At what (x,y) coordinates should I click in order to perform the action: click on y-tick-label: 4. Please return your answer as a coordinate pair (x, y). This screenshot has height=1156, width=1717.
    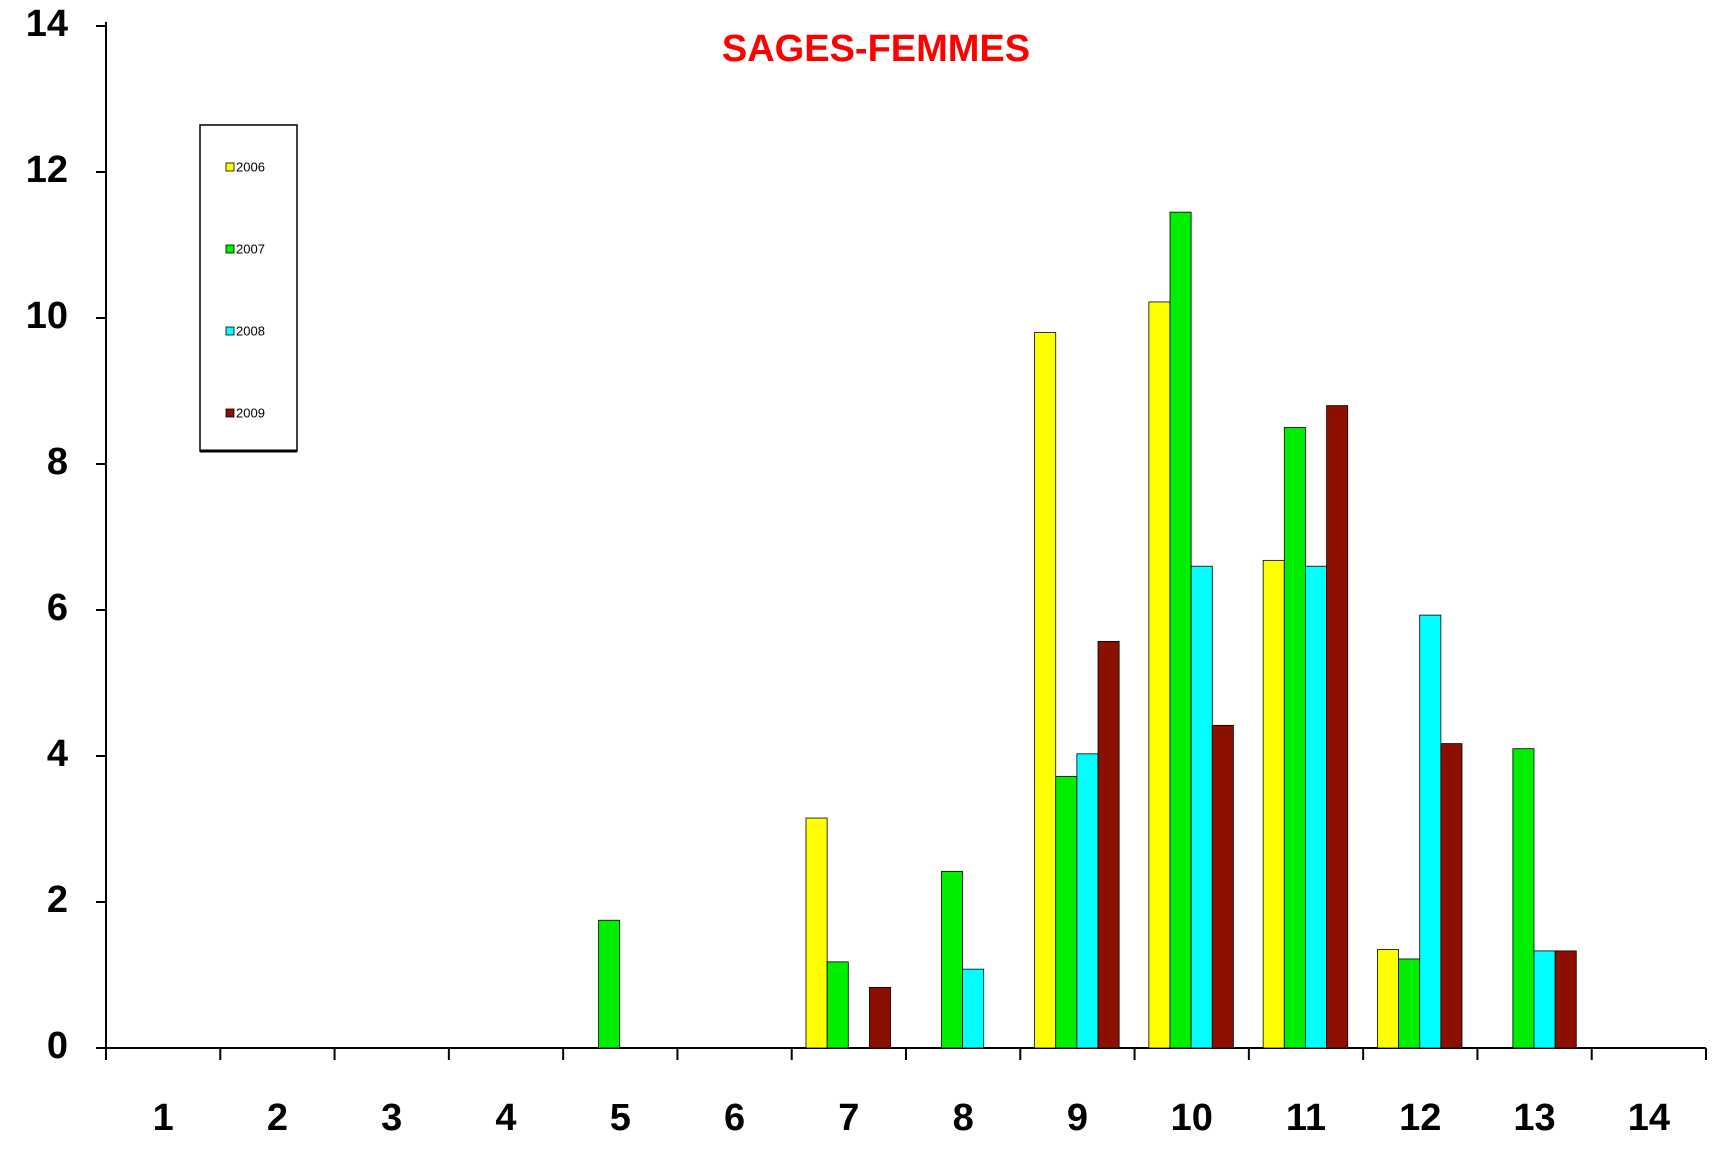
    Looking at the image, I should click on (57, 754).